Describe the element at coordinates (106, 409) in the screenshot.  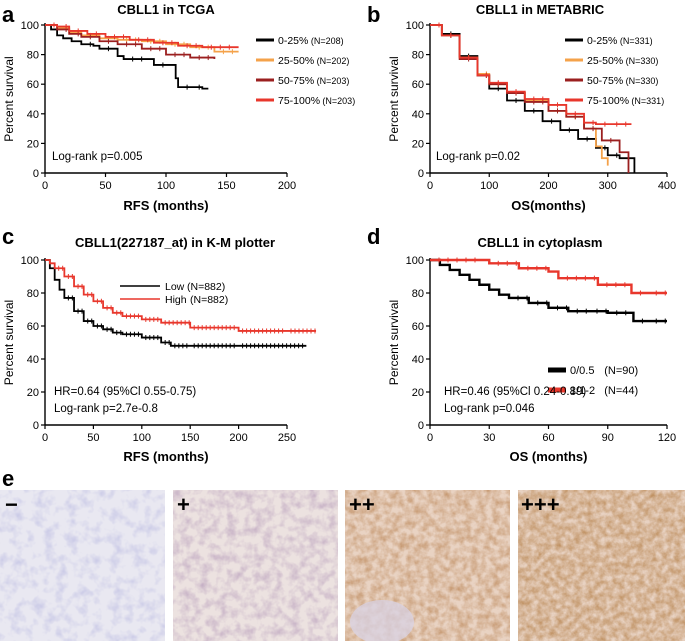
I see `stat-annotation-2: Log-rank p=2.7e-0.8` at that location.